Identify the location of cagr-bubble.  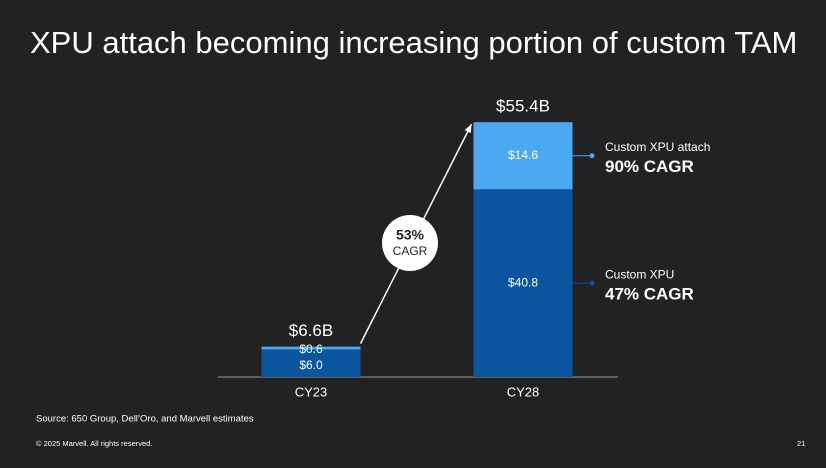
(410, 243).